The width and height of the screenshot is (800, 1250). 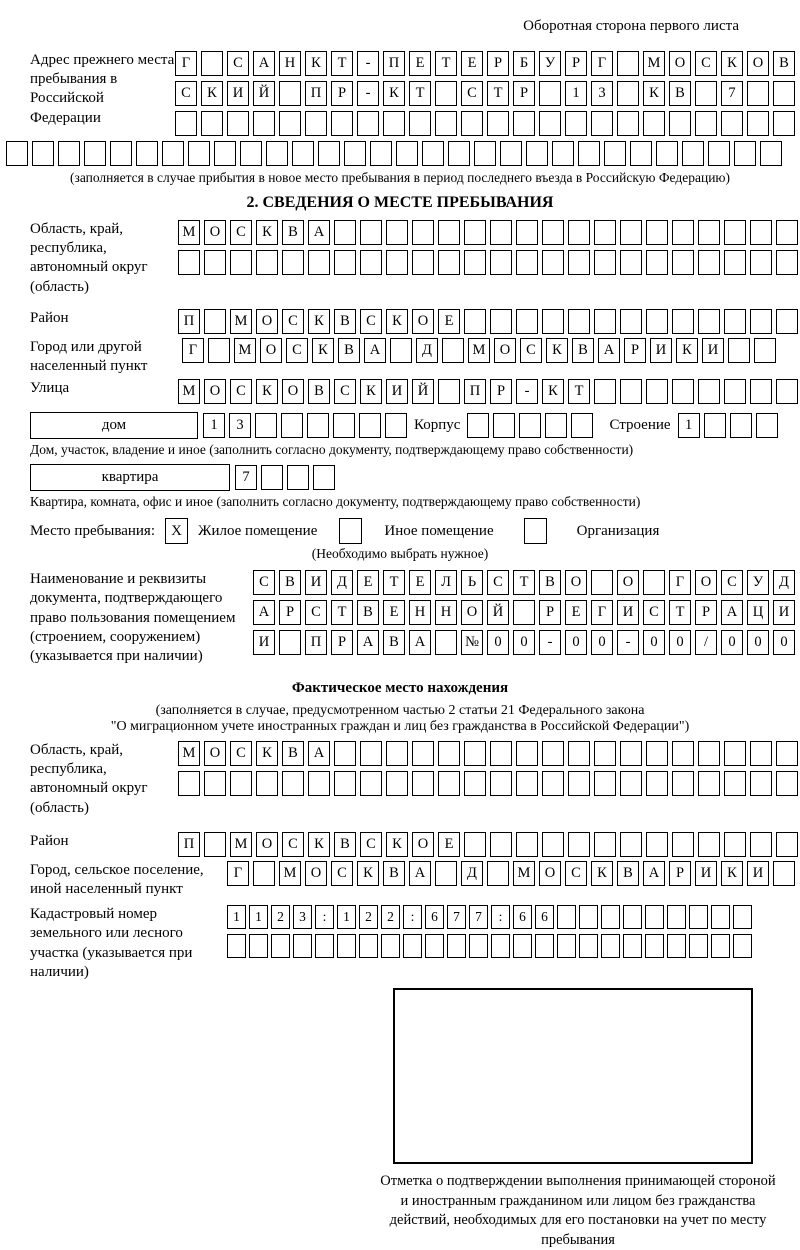 I want to click on char-cell: И, so click(x=784, y=613).